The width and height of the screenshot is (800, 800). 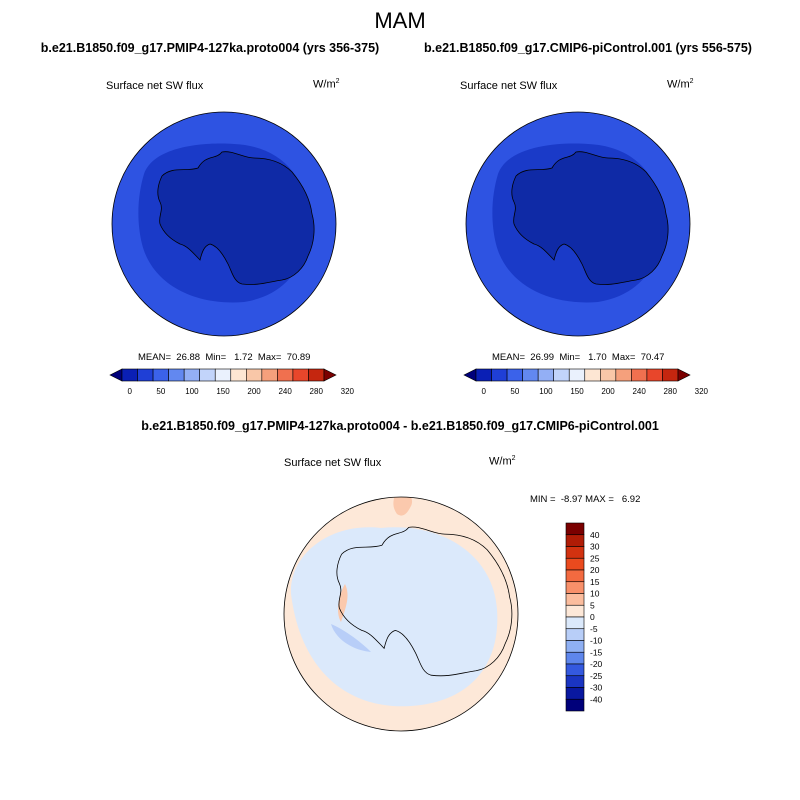 I want to click on colorbar-tick-label: -25, so click(x=596, y=676).